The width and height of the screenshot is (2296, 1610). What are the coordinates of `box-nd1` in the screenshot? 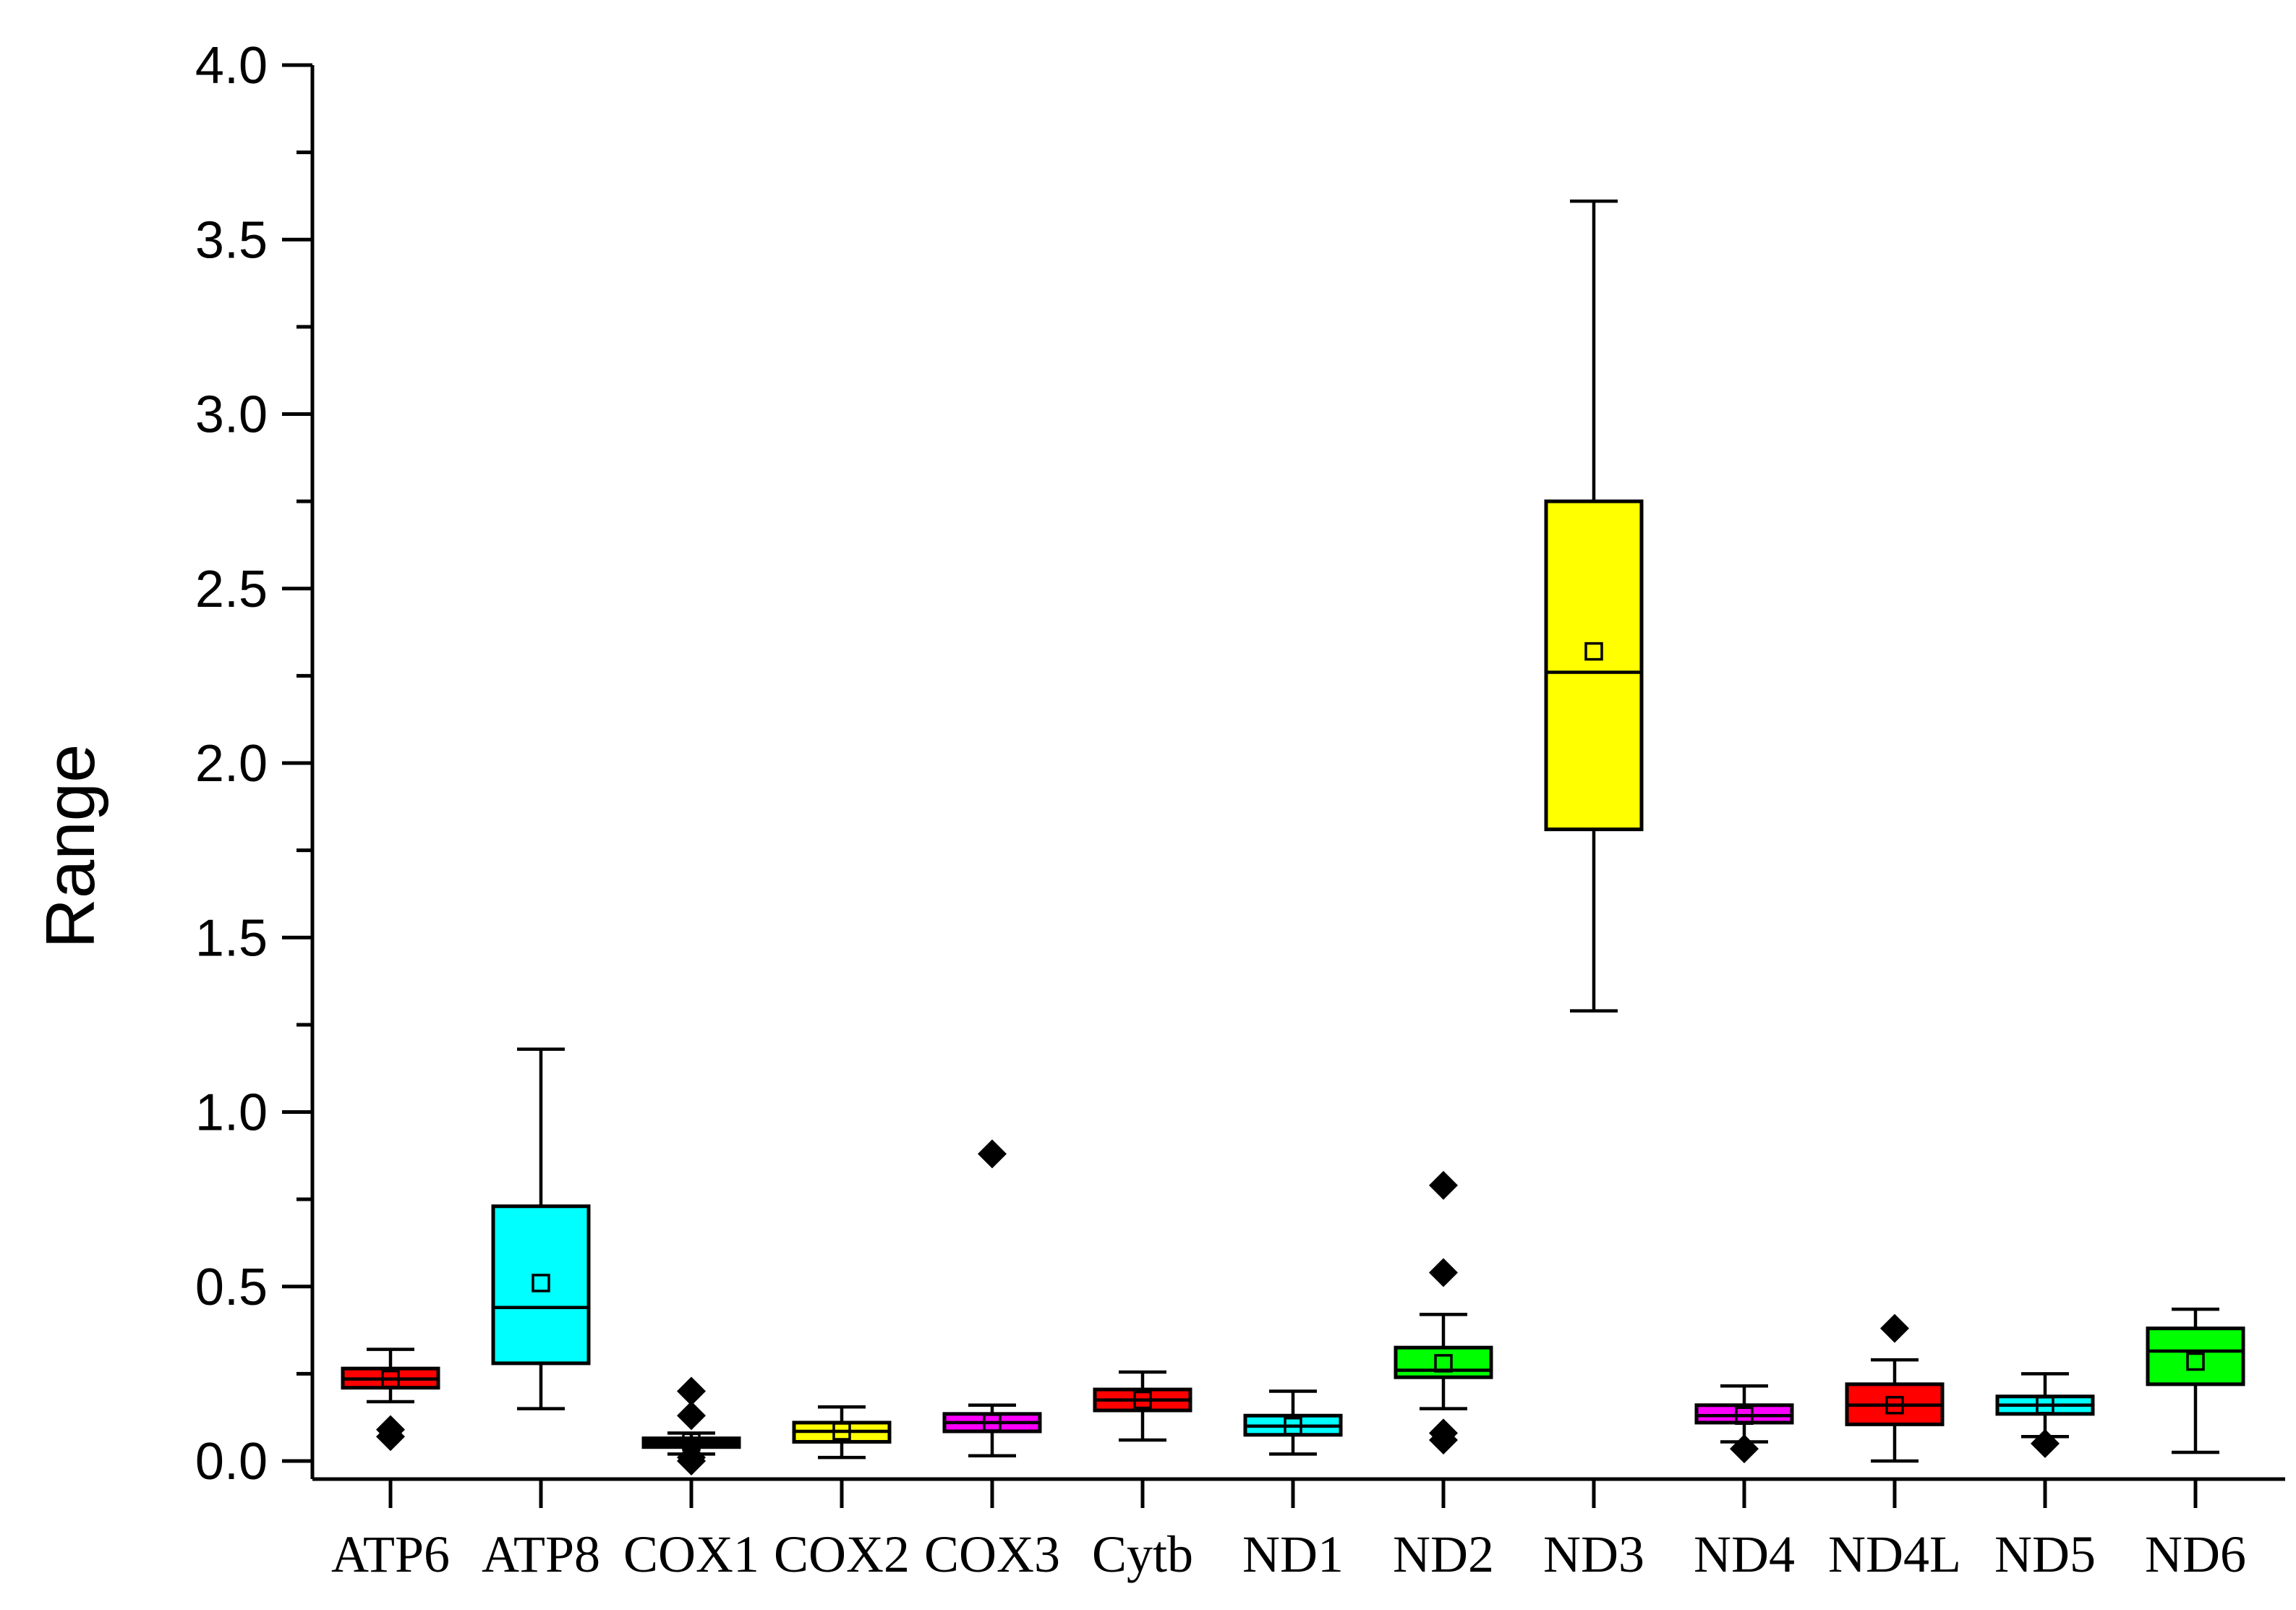 It's located at (1293, 1422).